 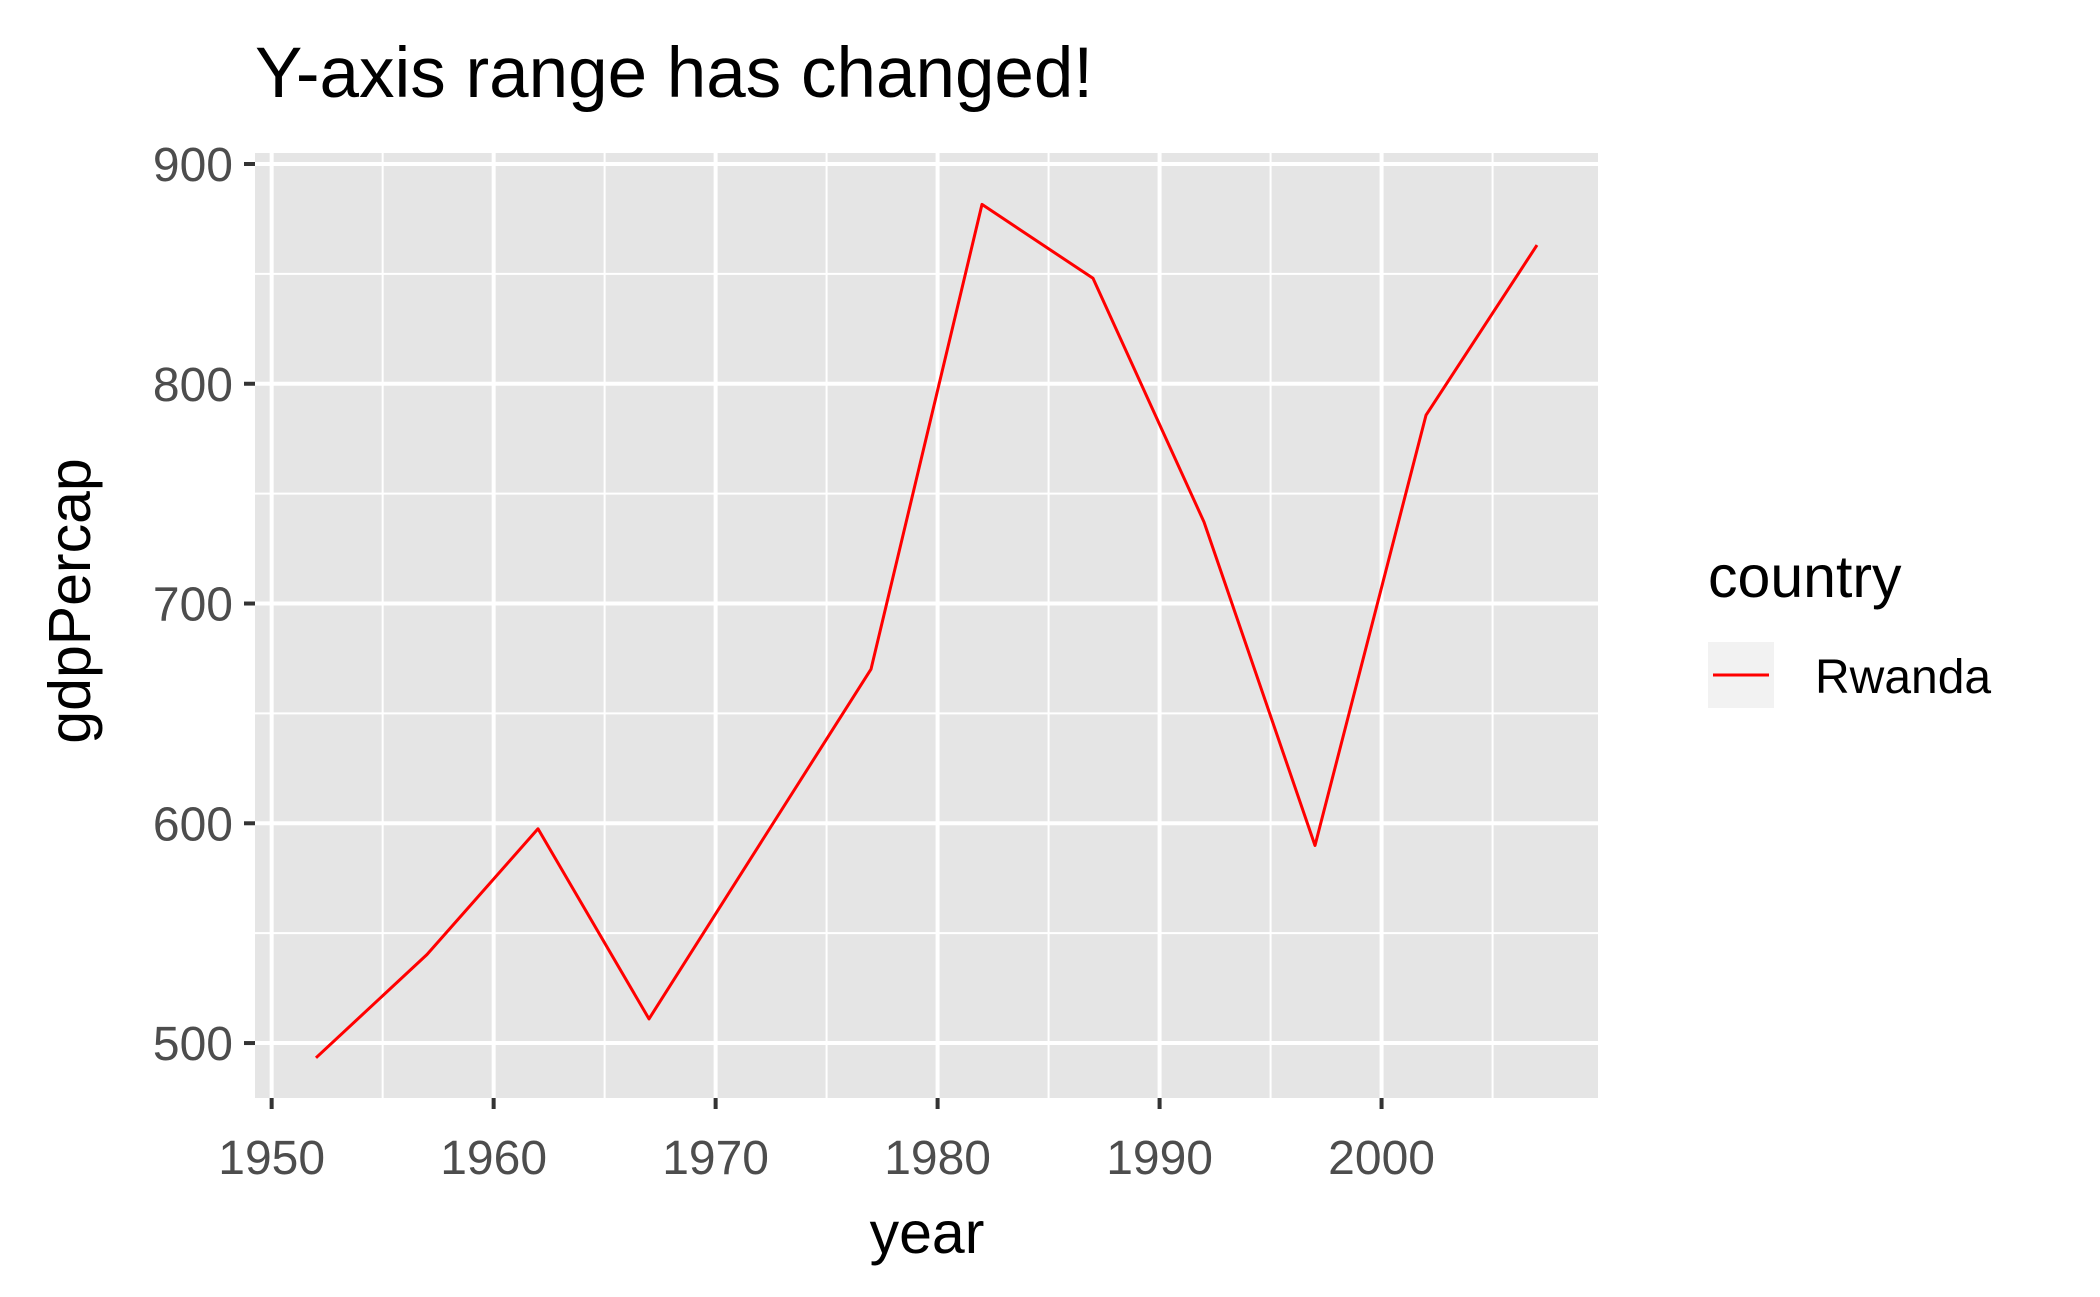 What do you see at coordinates (927, 1233) in the screenshot?
I see `x-axis-title: year` at bounding box center [927, 1233].